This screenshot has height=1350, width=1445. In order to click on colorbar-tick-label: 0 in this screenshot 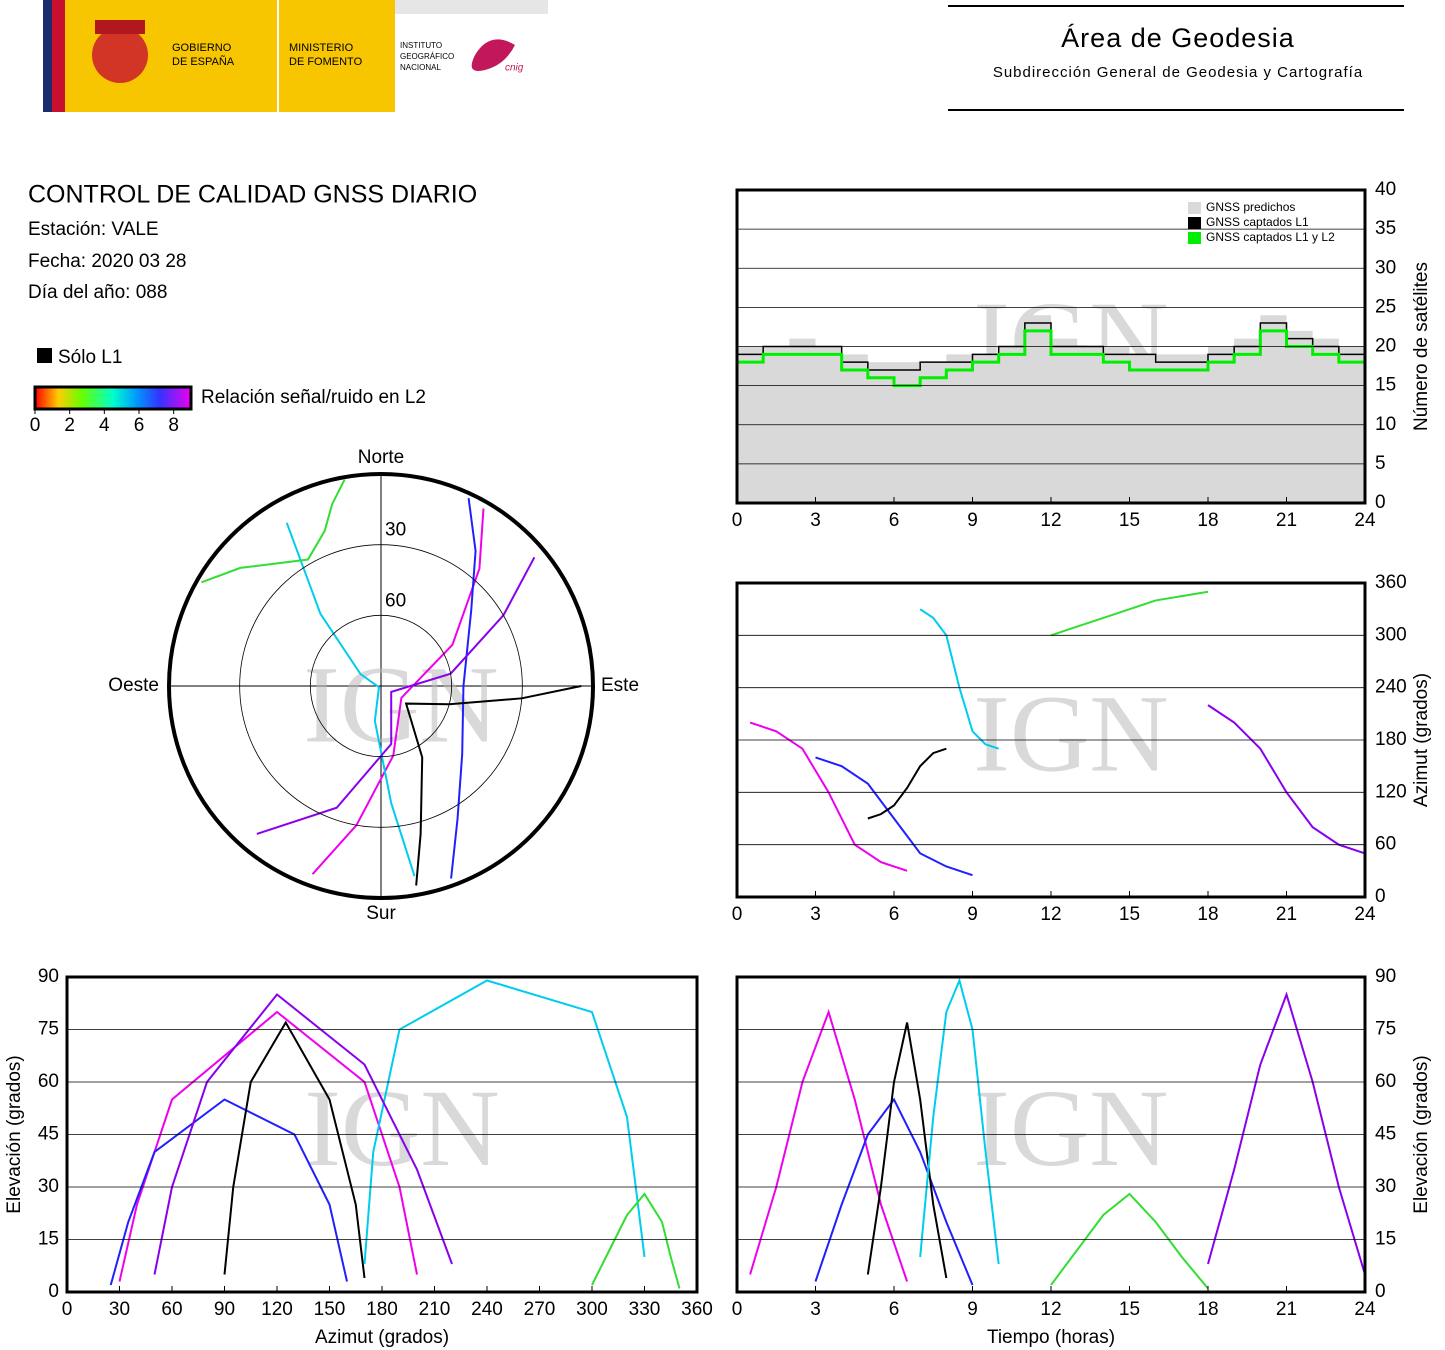, I will do `click(35, 425)`.